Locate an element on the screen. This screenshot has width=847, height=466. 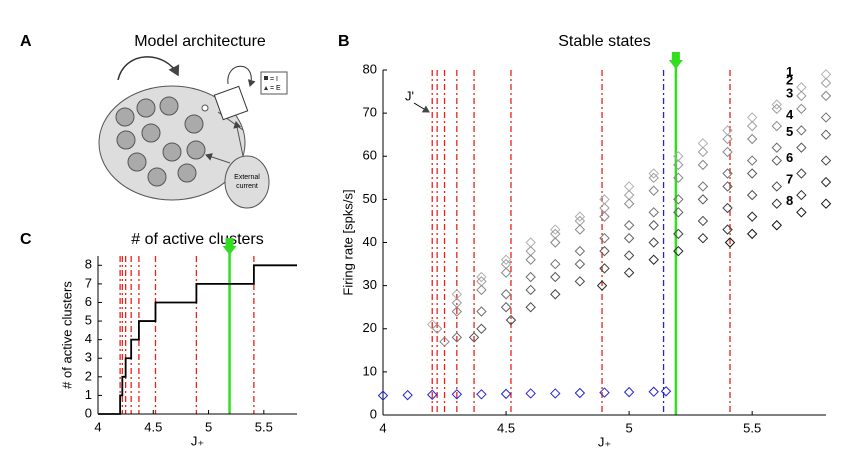
chart-title: Stable states is located at coordinates (604, 41).